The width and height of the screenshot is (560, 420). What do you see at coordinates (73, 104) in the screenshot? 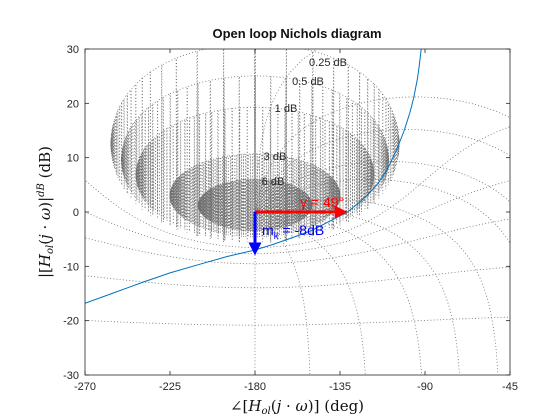
I see `y-tick-label: 20` at bounding box center [73, 104].